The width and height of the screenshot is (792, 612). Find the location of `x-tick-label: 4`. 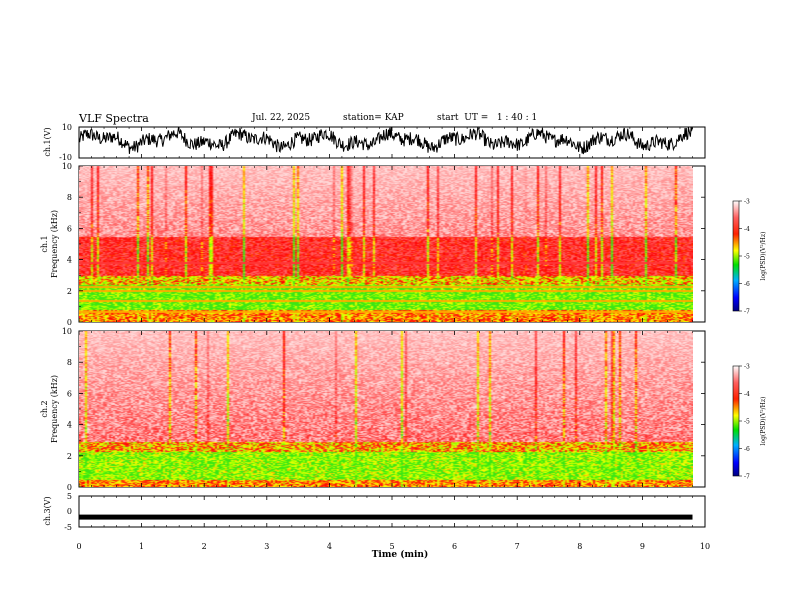

x-tick-label: 4 is located at coordinates (329, 546).